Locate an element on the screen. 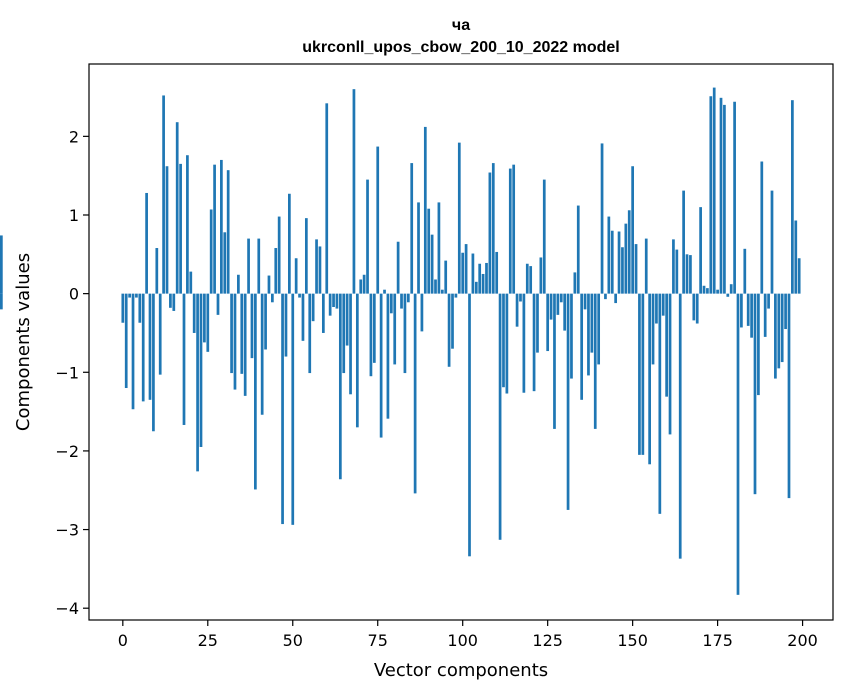 This screenshot has width=847, height=696. x-tick-label: 0 is located at coordinates (123, 640).